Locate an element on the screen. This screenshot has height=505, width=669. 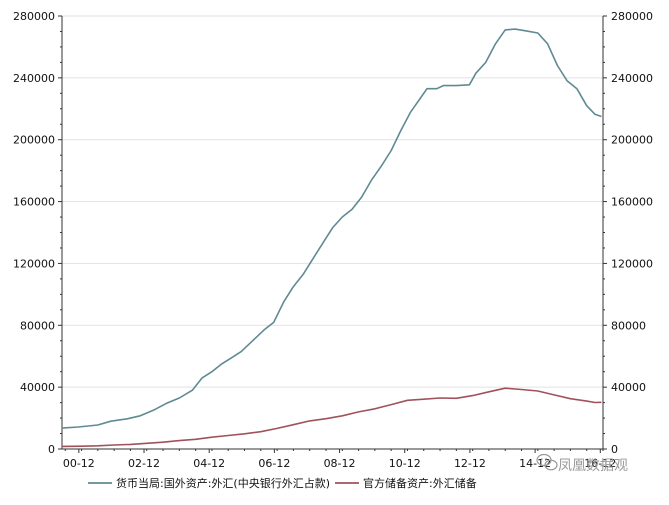
x-tick-label: 12-12 is located at coordinates (470, 463).